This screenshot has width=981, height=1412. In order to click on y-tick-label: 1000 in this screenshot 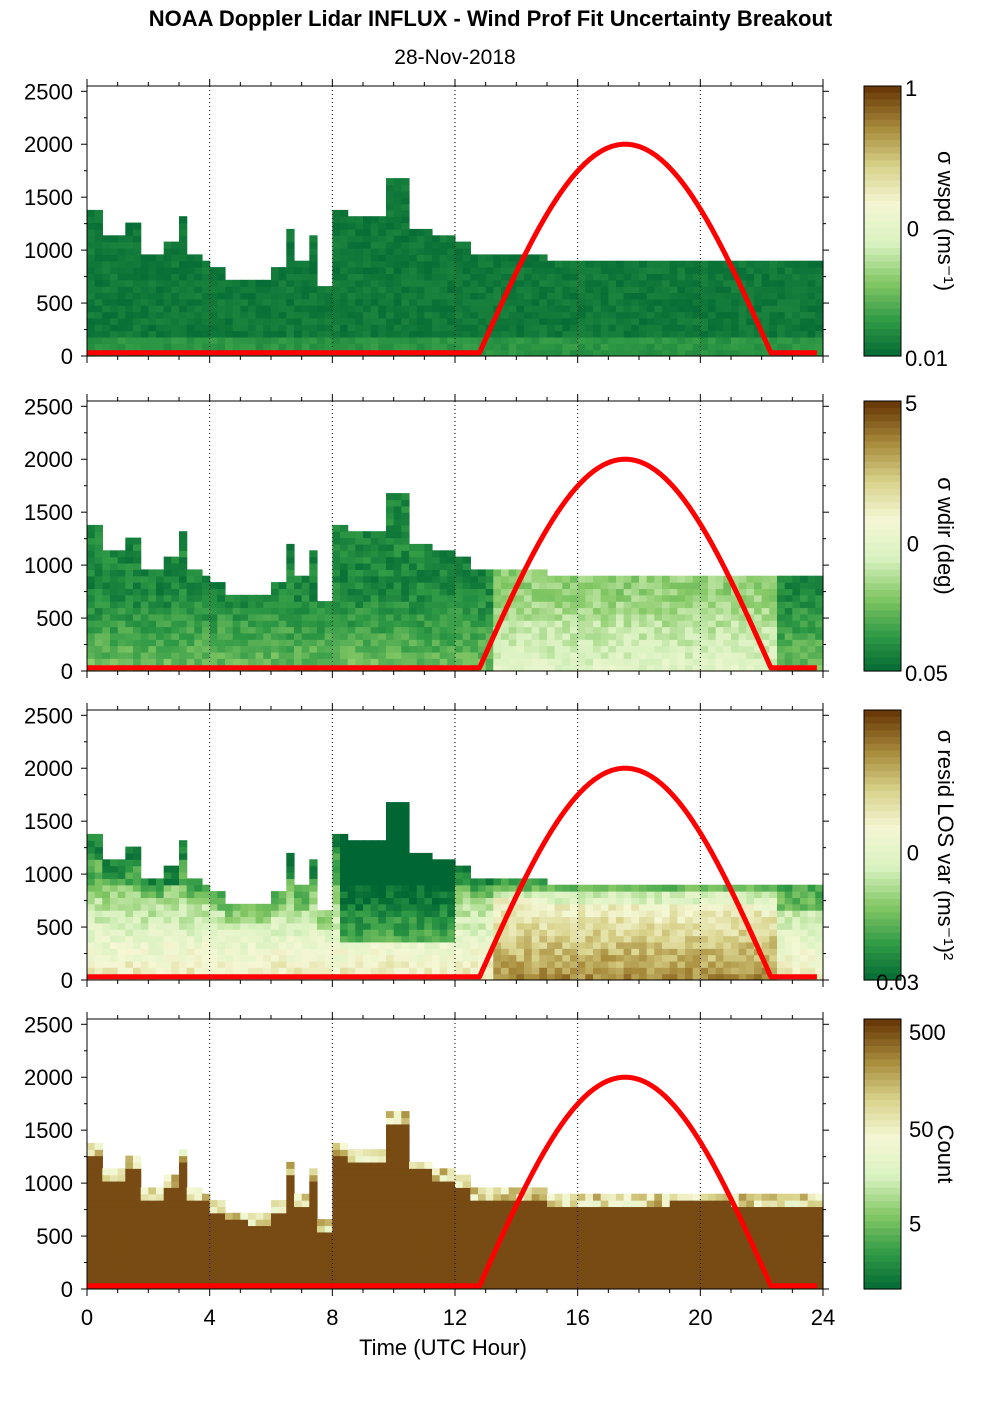, I will do `click(48, 250)`.